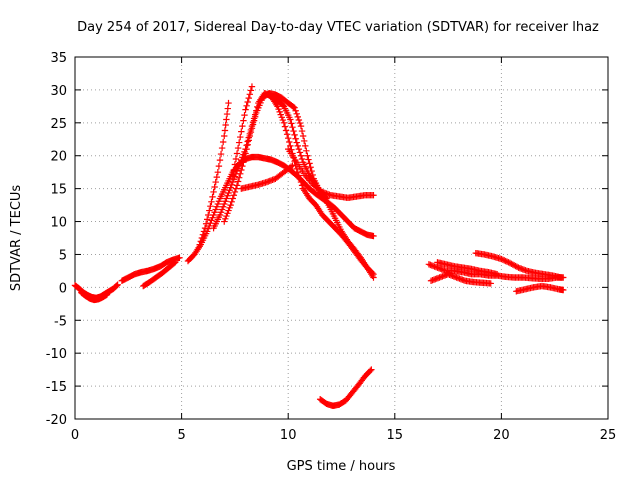 The image size is (640, 480). I want to click on y-tick-label: -15, so click(56, 387).